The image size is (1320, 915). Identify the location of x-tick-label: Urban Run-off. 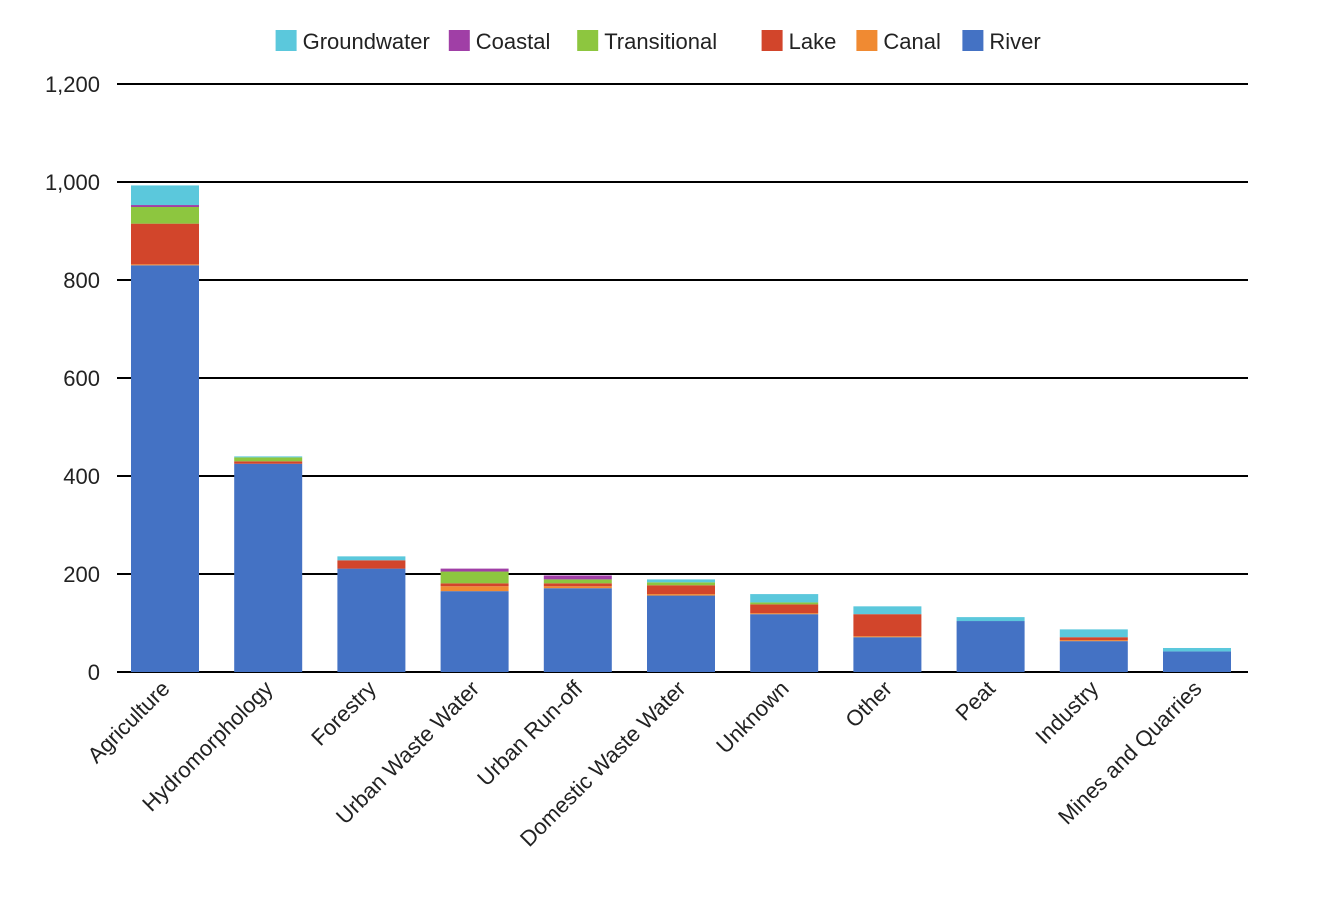
(530, 733).